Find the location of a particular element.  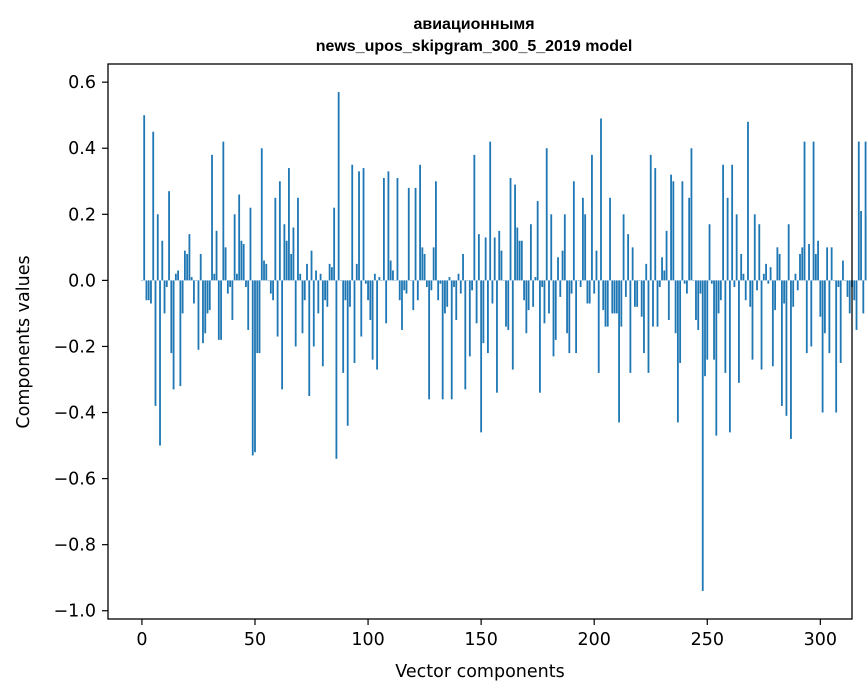

y-tick-label: 0.6 is located at coordinates (82, 83).